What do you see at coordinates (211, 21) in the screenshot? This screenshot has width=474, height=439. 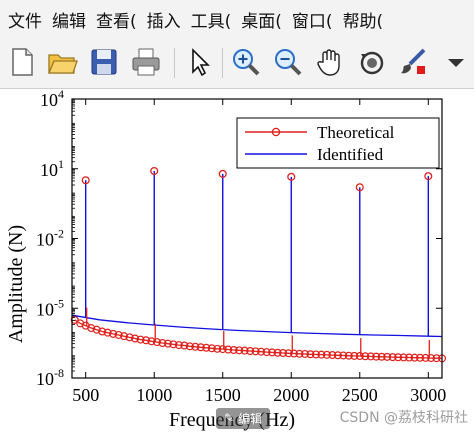 I see `menu-tools: 工具(` at bounding box center [211, 21].